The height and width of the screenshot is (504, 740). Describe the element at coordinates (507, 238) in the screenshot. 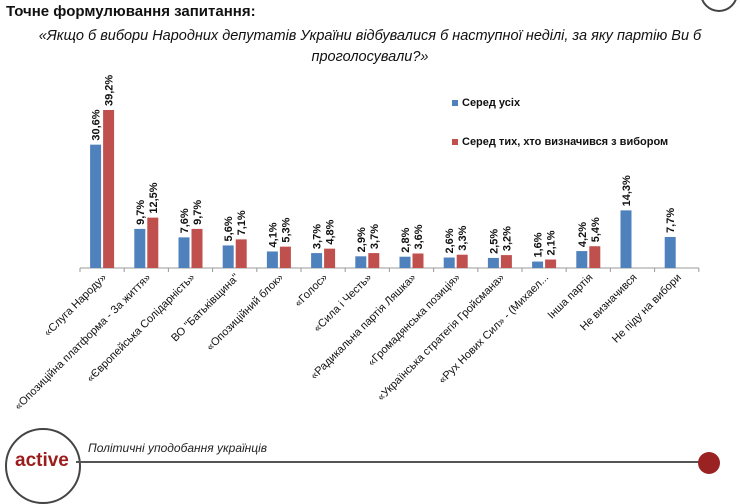

I see `data-label: 3,2%` at that location.